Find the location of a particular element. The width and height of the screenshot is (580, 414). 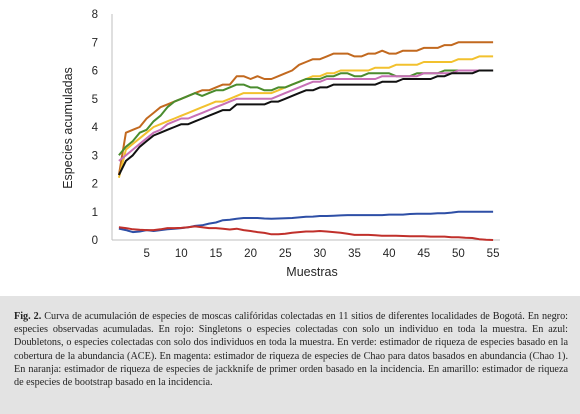

x-tick-label: 55 is located at coordinates (493, 254).